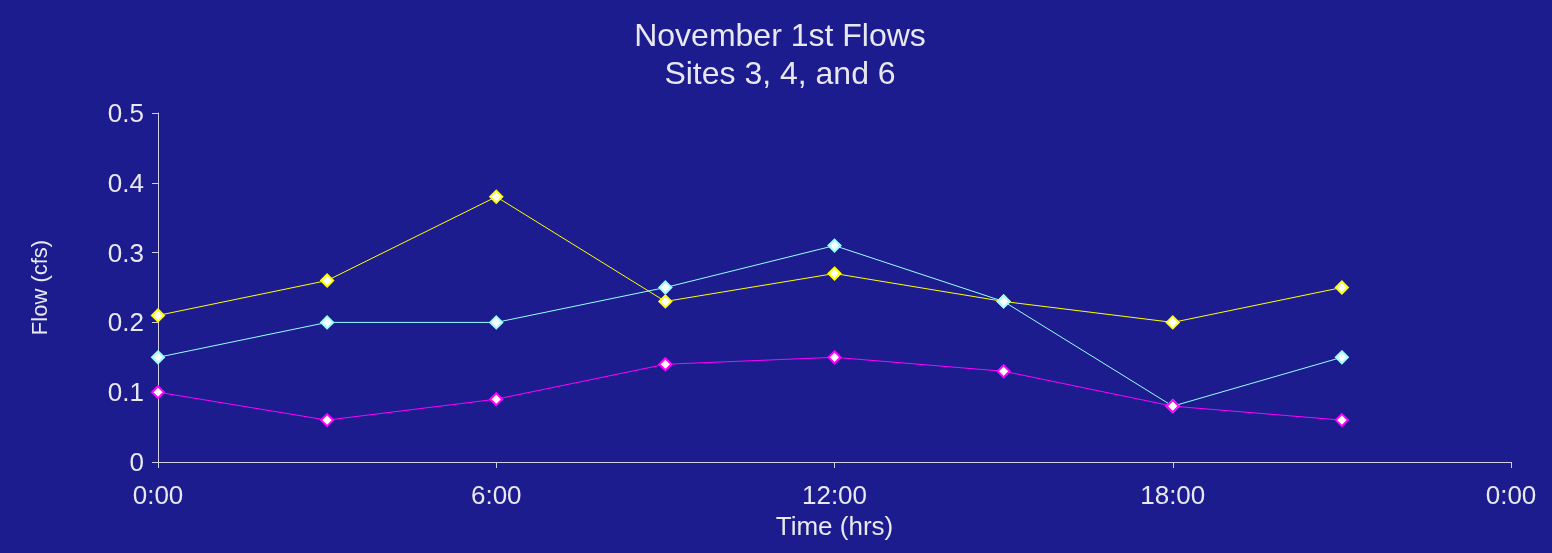 Image resolution: width=1552 pixels, height=553 pixels. I want to click on y-tick-label: 0.4, so click(125, 182).